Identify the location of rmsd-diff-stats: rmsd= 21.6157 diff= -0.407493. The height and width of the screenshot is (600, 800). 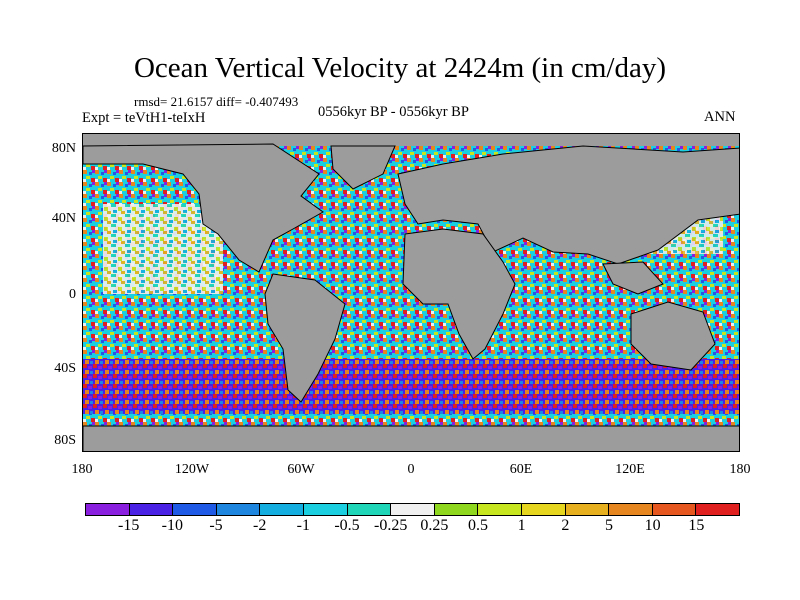
(216, 101).